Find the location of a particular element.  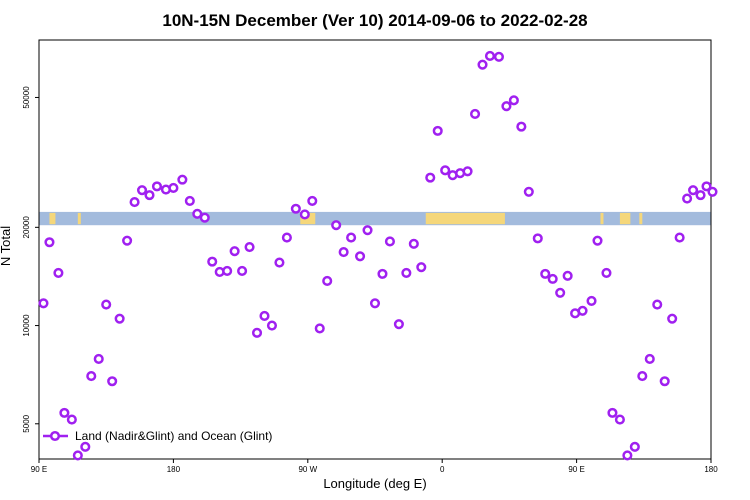

y-axis-label: N Total is located at coordinates (6, 246).